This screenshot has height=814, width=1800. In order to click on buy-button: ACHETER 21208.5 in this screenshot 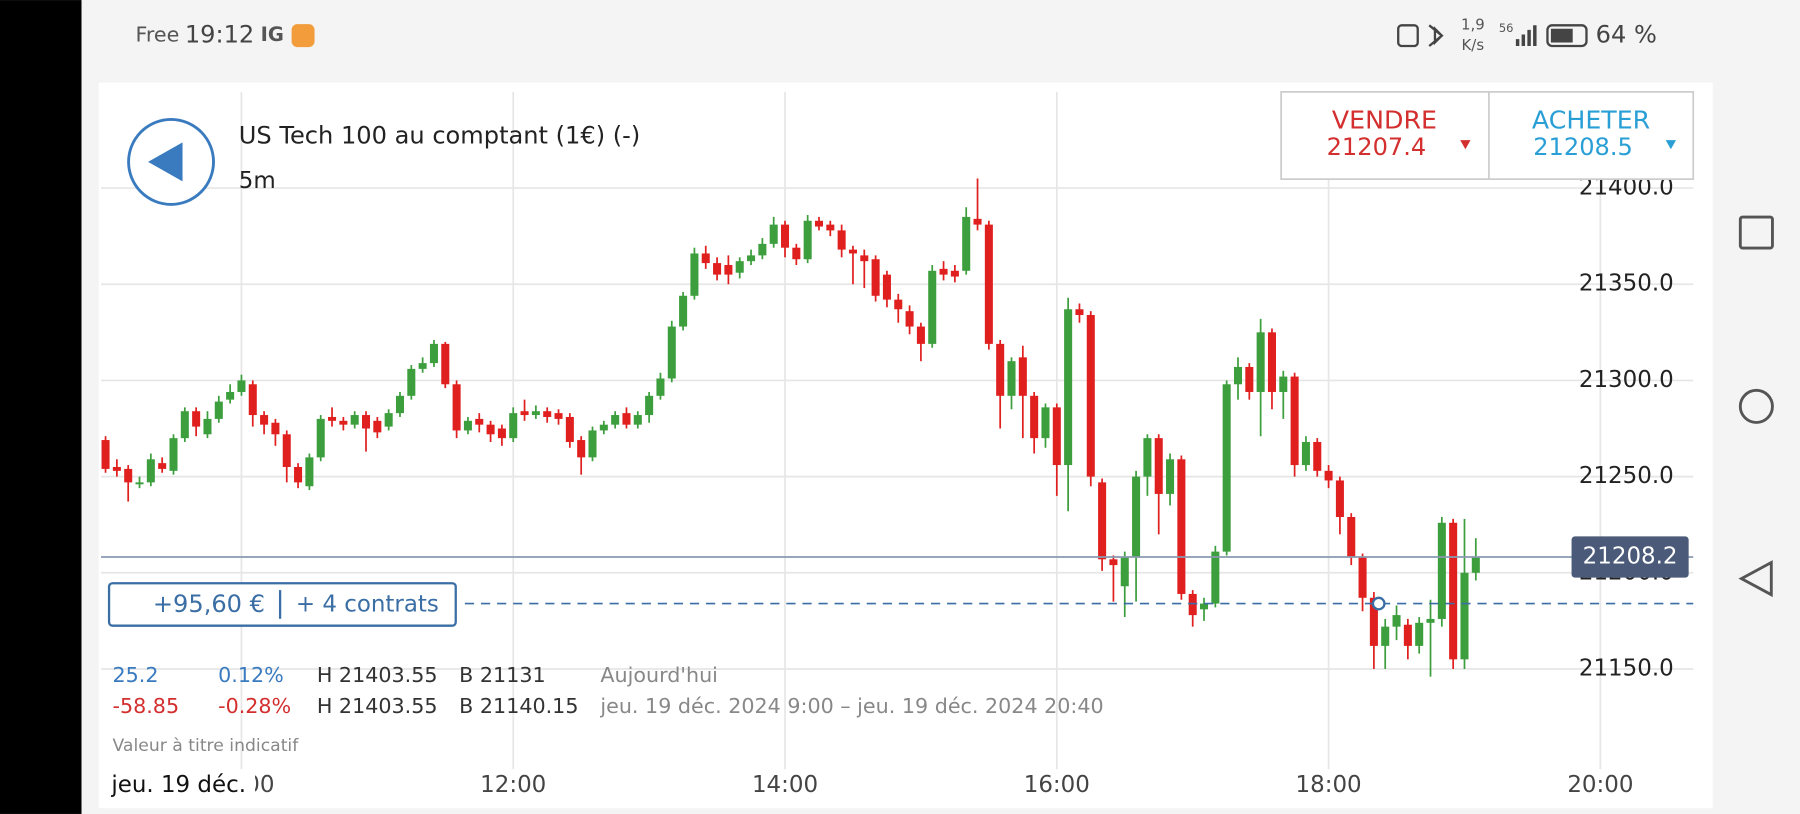, I will do `click(1604, 133)`.